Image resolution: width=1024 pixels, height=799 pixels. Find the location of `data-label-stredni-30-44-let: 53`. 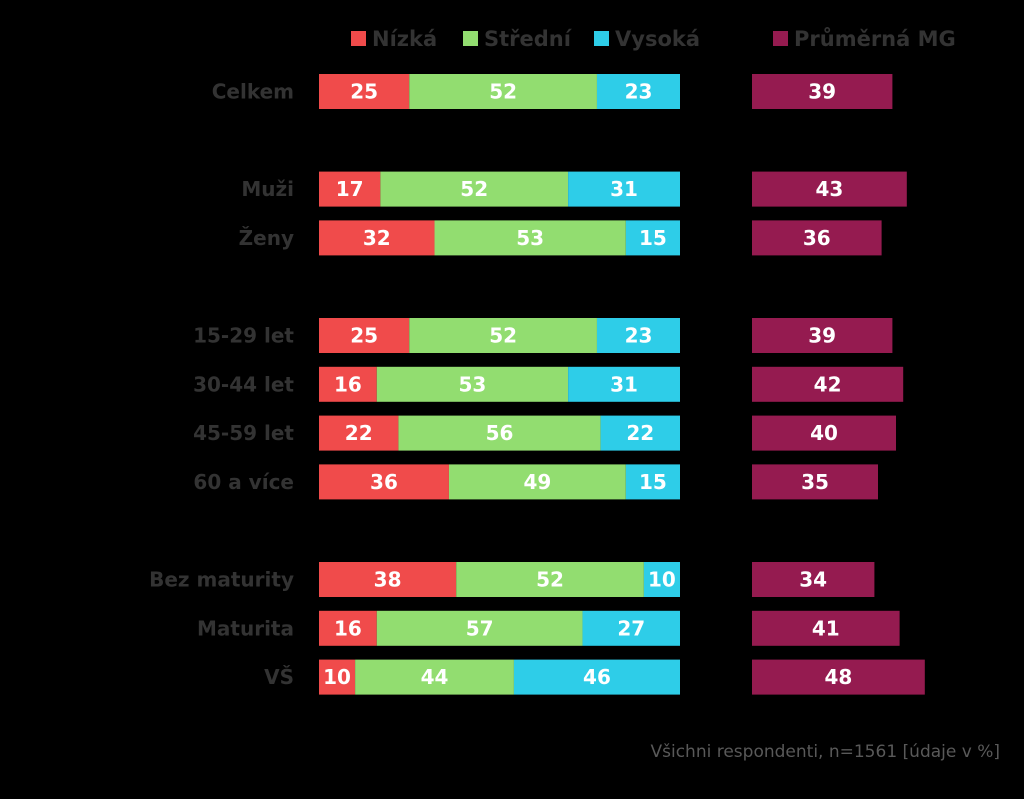

data-label-stredni-30-44-let: 53 is located at coordinates (473, 384).